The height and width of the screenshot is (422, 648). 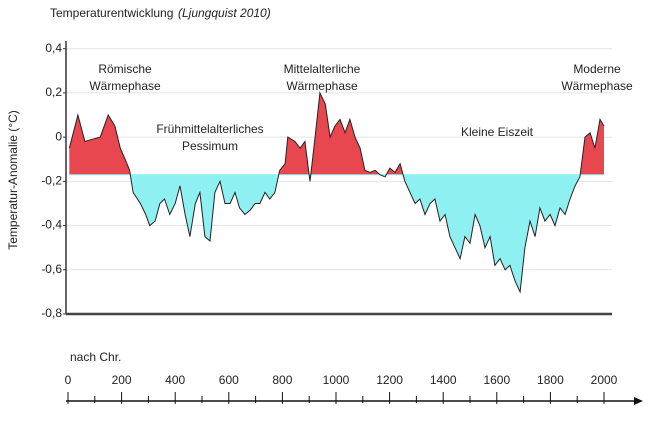 I want to click on y-axis-label: Temperatur-Anomalie (°C), so click(x=13, y=180).